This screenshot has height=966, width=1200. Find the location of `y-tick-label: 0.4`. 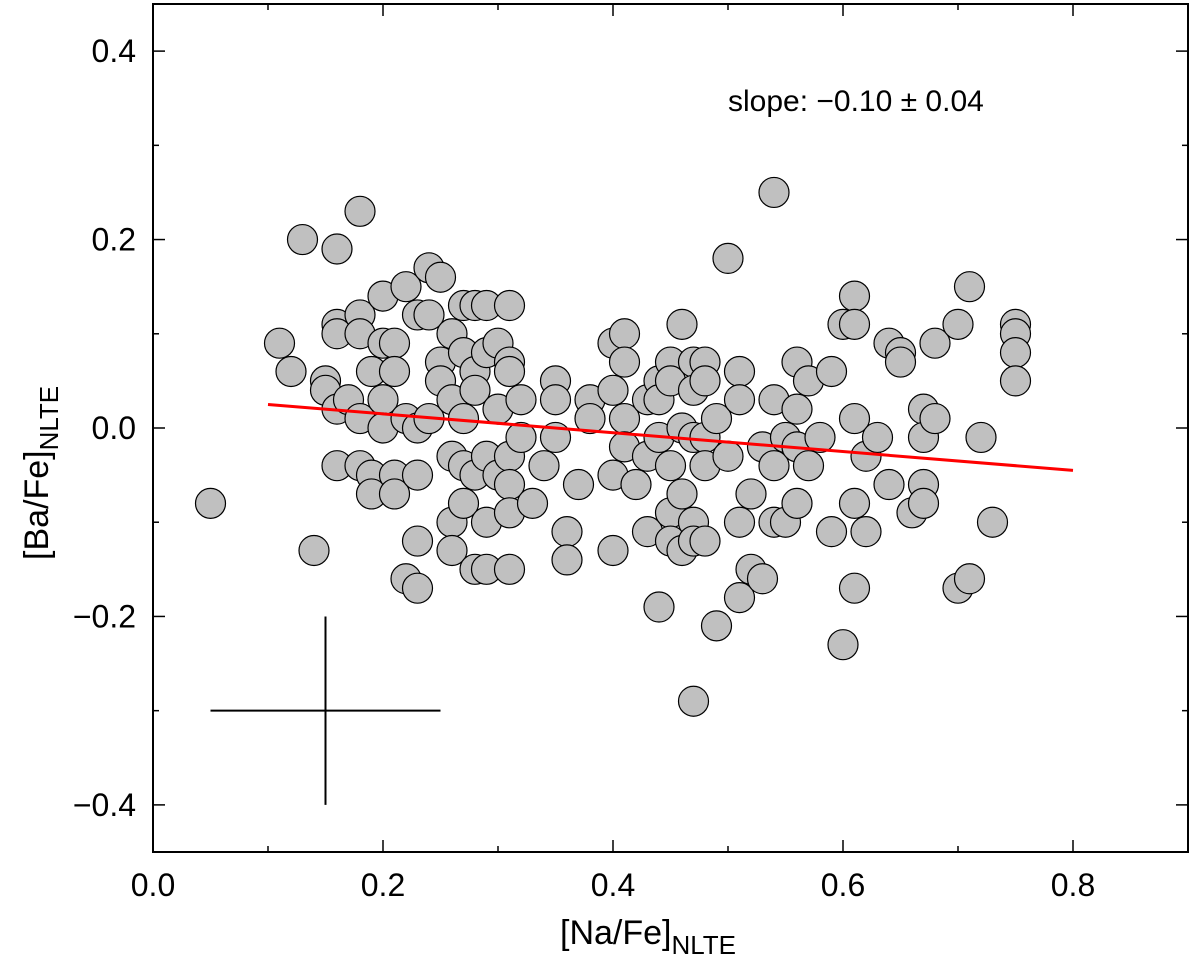

y-tick-label: 0.4 is located at coordinates (114, 51).